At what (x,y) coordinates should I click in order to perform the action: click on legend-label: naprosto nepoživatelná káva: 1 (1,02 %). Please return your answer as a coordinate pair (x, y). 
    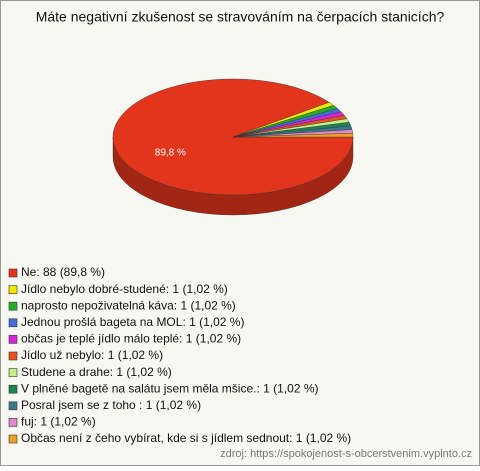
    Looking at the image, I should click on (128, 305).